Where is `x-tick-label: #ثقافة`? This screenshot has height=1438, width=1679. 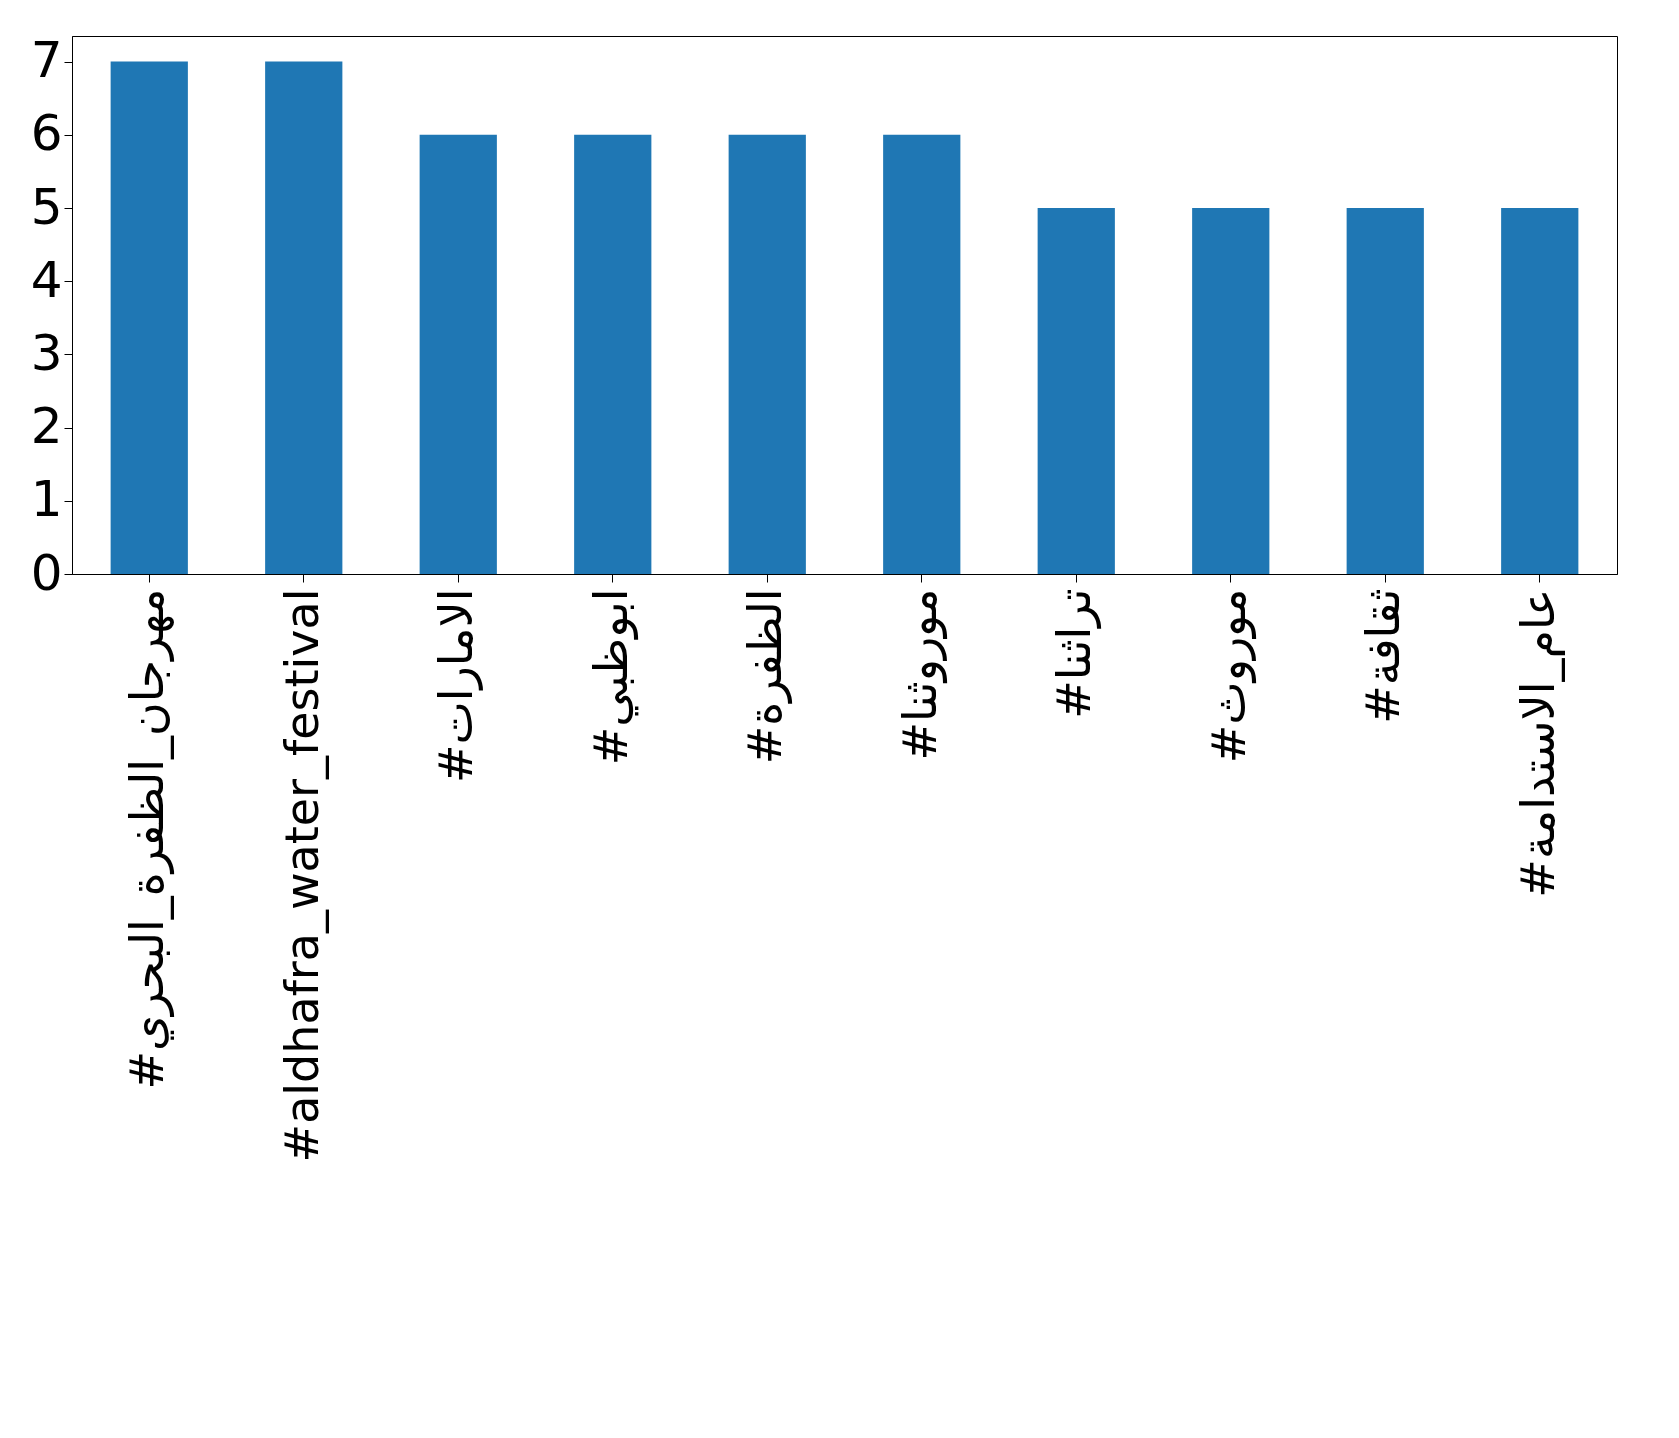
x-tick-label: #ثقافة is located at coordinates (1383, 656).